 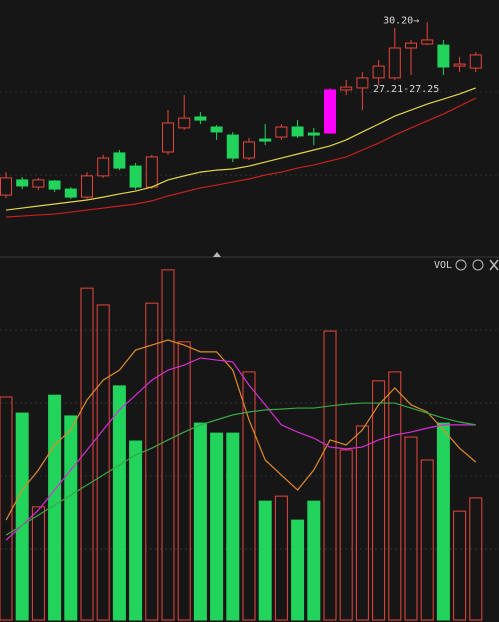 What do you see at coordinates (401, 20) in the screenshot?
I see `annotation: 30.20→` at bounding box center [401, 20].